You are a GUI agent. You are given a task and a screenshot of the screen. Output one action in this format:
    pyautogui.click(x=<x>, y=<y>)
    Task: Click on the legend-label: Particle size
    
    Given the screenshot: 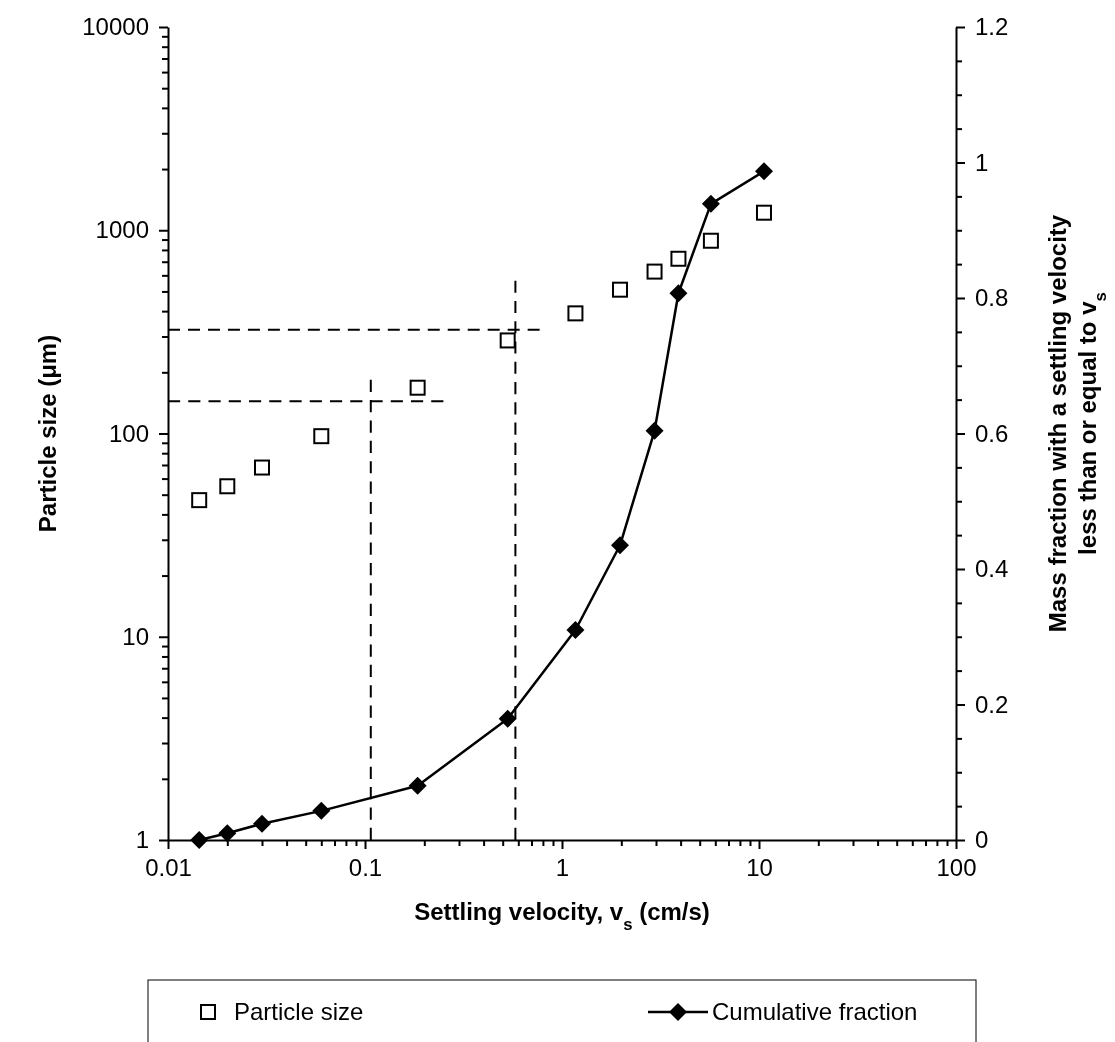 What is the action you would take?
    pyautogui.click(x=299, y=1011)
    